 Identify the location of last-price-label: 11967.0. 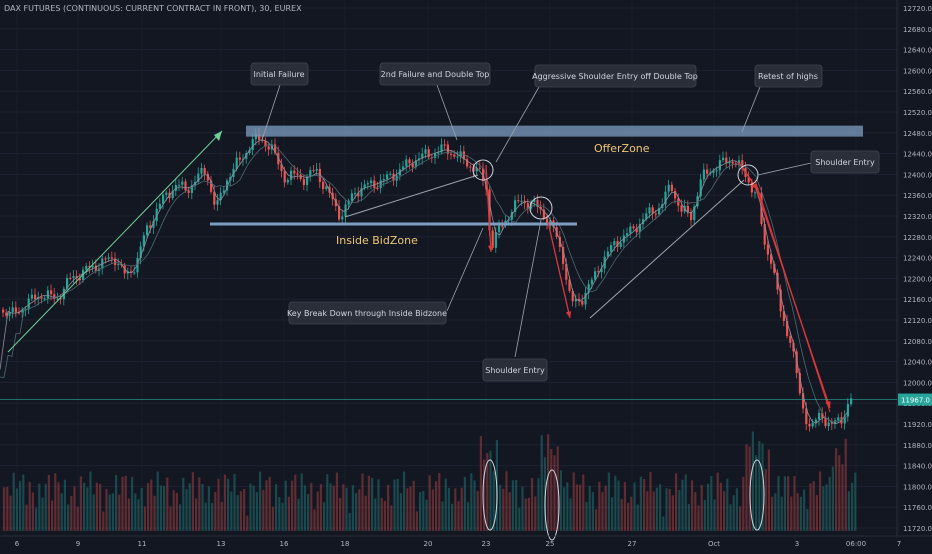
(915, 401).